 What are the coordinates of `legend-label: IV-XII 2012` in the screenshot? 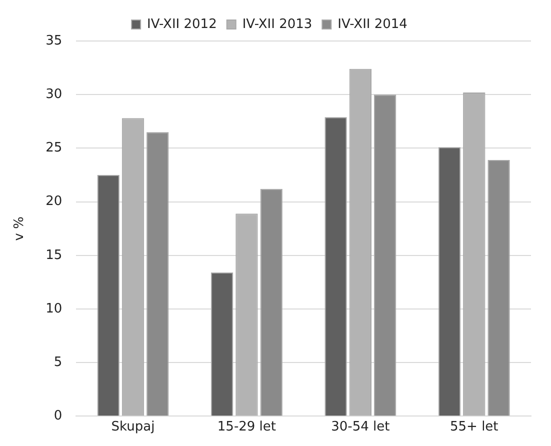 It's located at (182, 24).